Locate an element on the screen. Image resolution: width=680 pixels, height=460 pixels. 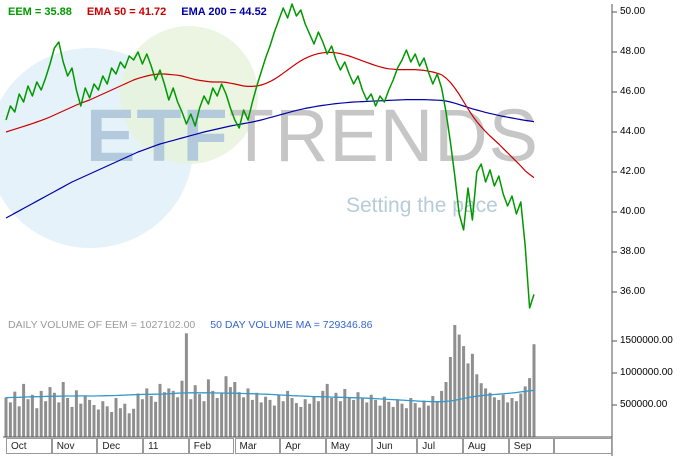
volume-ma-line is located at coordinates (270, 396).